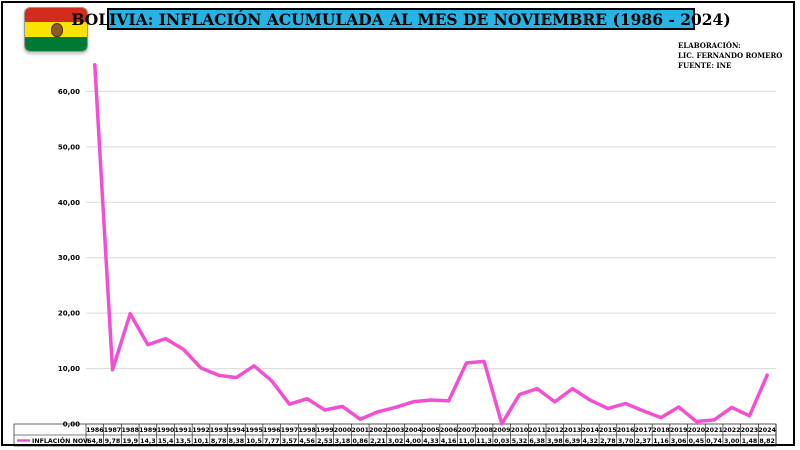  Describe the element at coordinates (697, 430) in the screenshot. I see `x-tick-label: 2020` at that location.